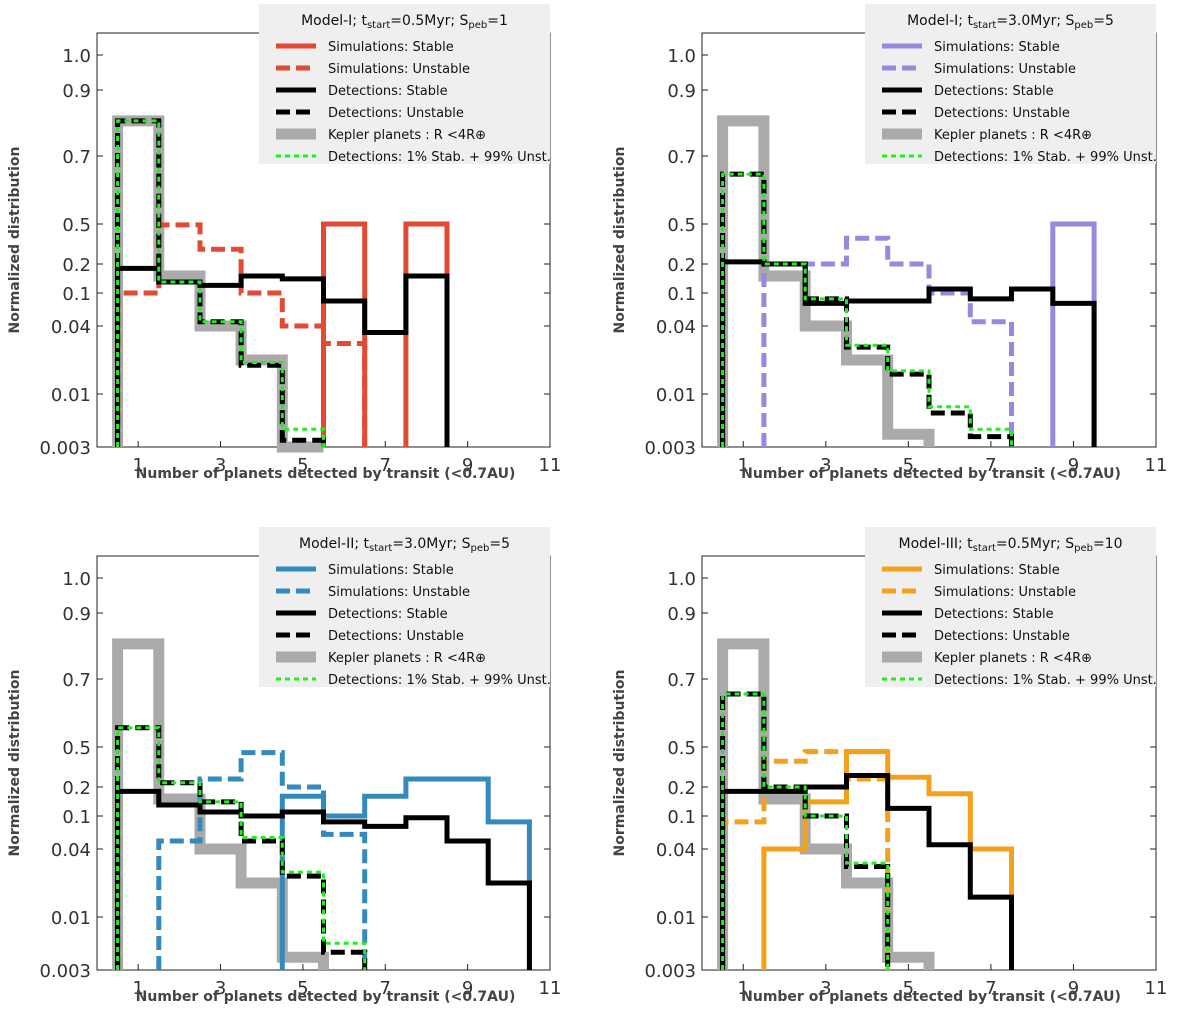 The height and width of the screenshot is (1035, 1200). I want to click on y-tick-label: 0.9, so click(681, 614).